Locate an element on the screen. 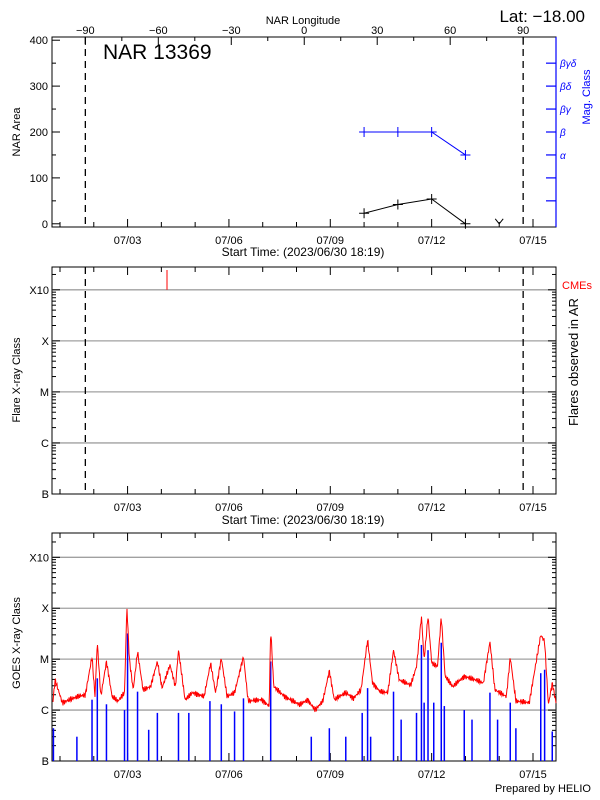 Image resolution: width=600 pixels, height=800 pixels. panel2-xlabel: Start Time: (2023/06/30 18:19) is located at coordinates (303, 520).